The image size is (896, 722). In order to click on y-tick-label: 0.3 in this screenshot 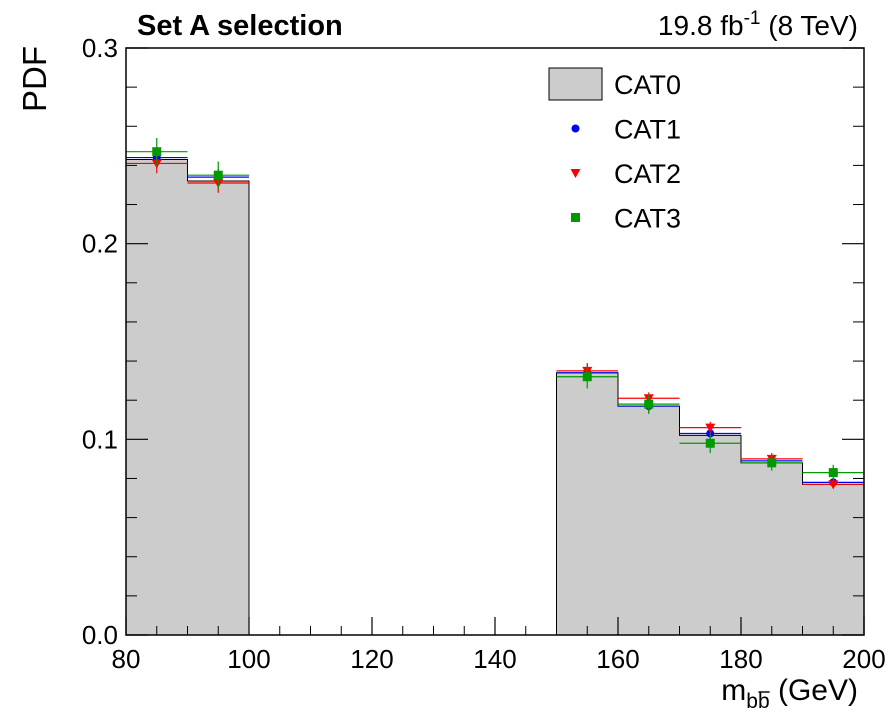, I will do `click(100, 48)`.